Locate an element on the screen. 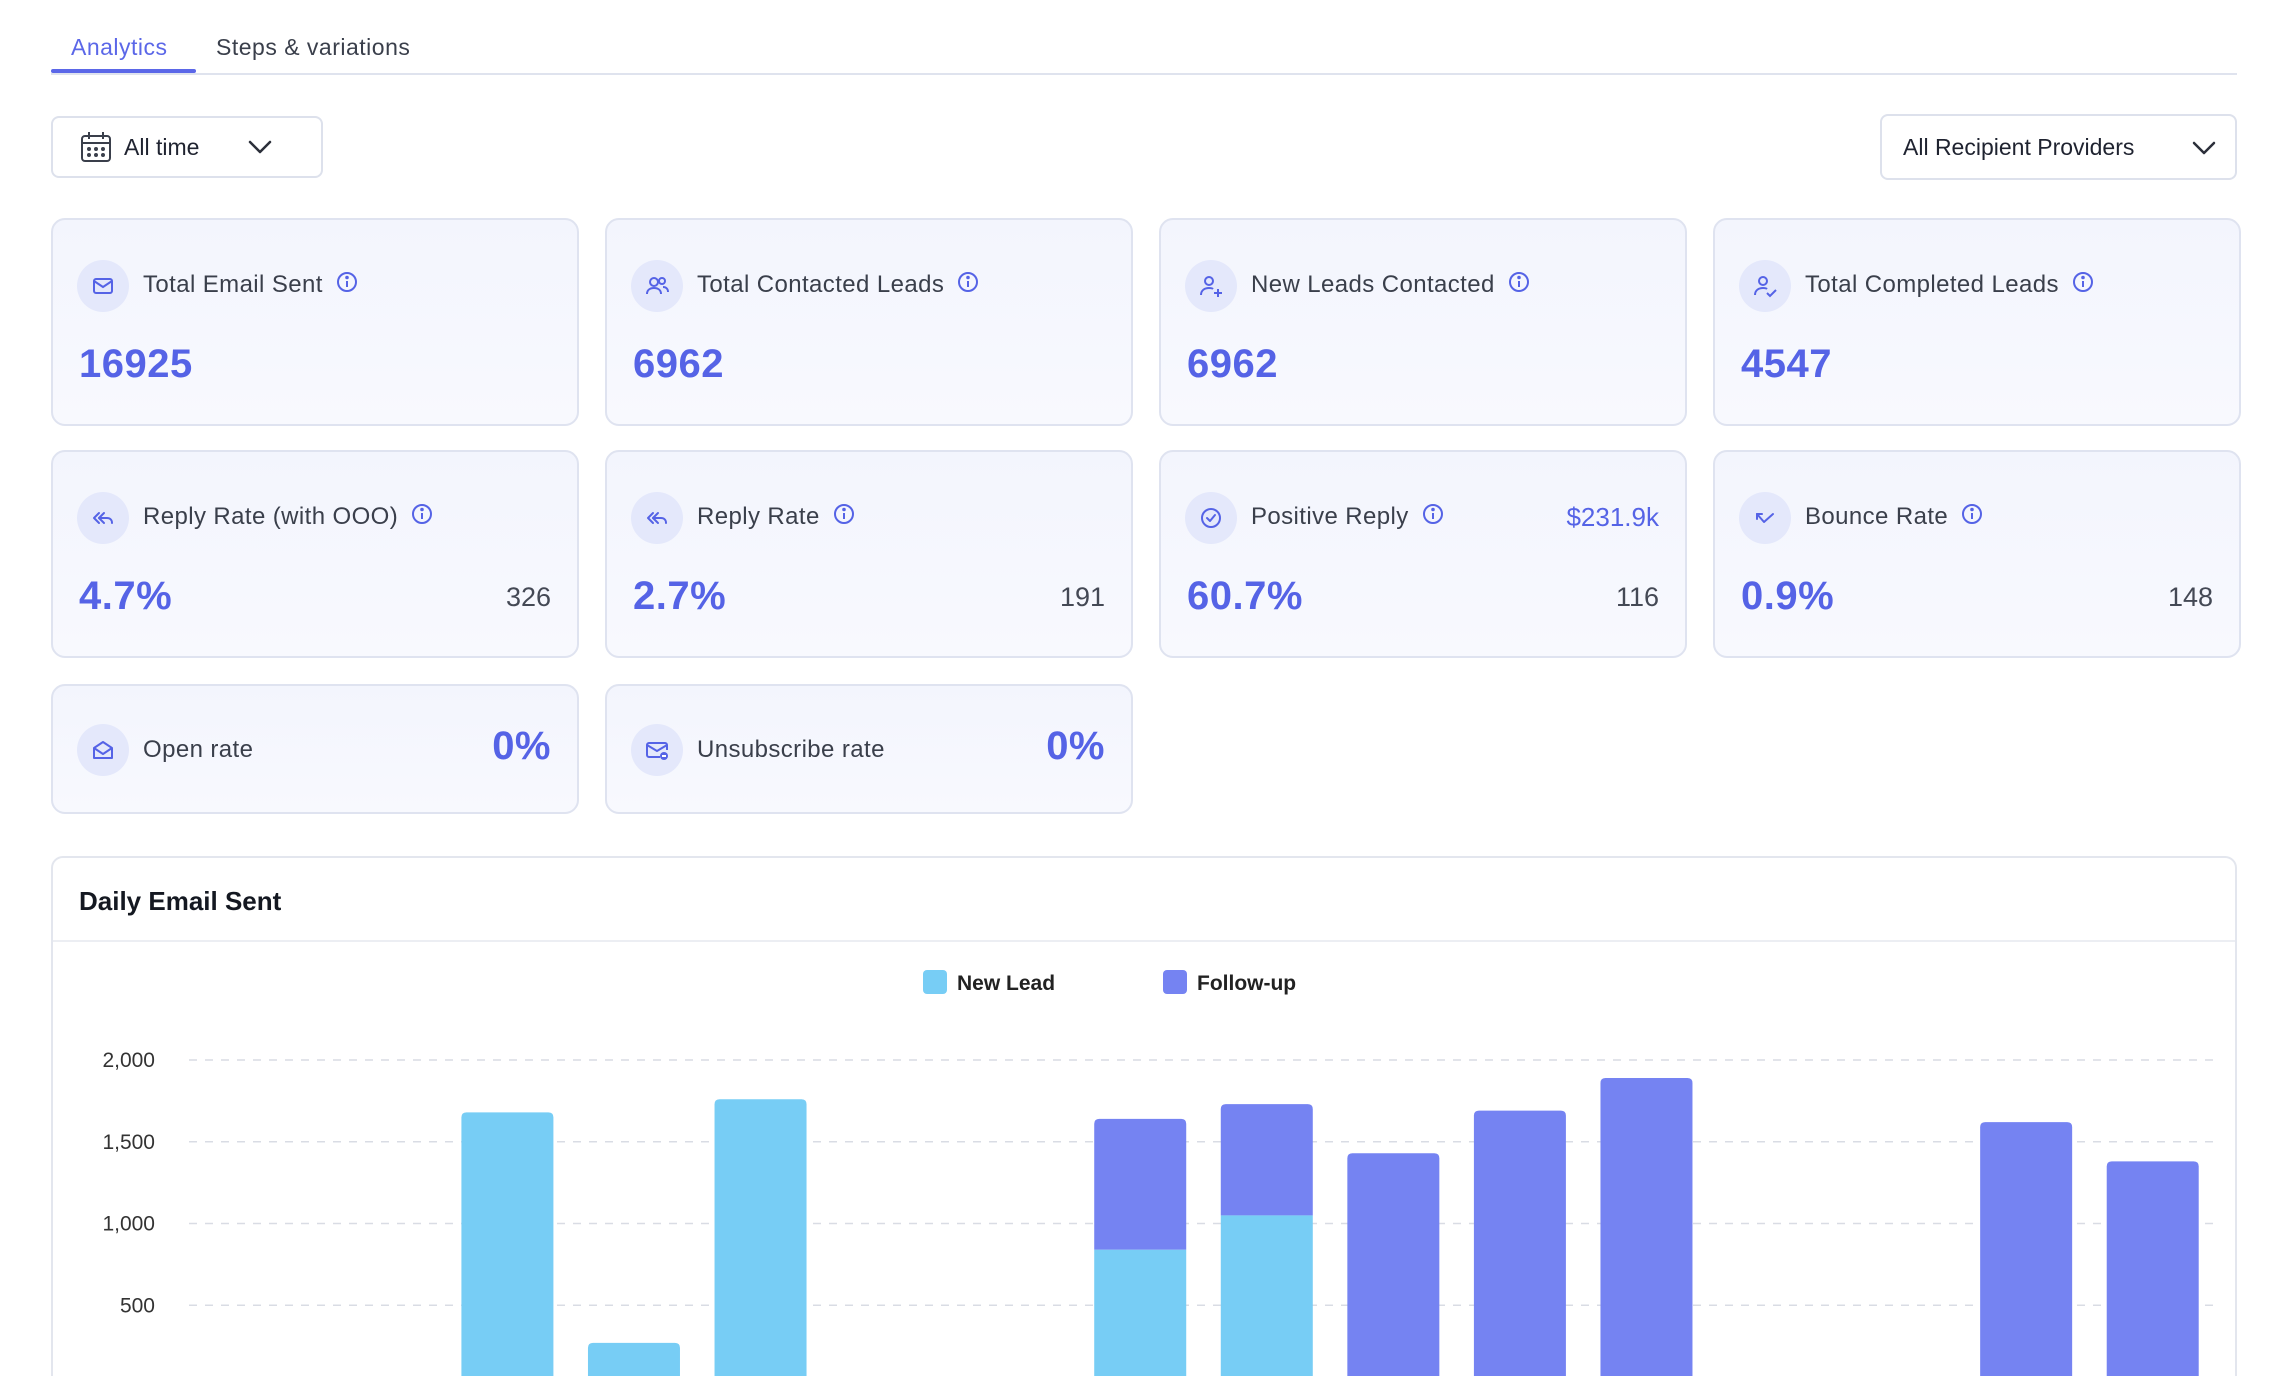 The width and height of the screenshot is (2276, 1376). date-range-select: All time is located at coordinates (187, 147).